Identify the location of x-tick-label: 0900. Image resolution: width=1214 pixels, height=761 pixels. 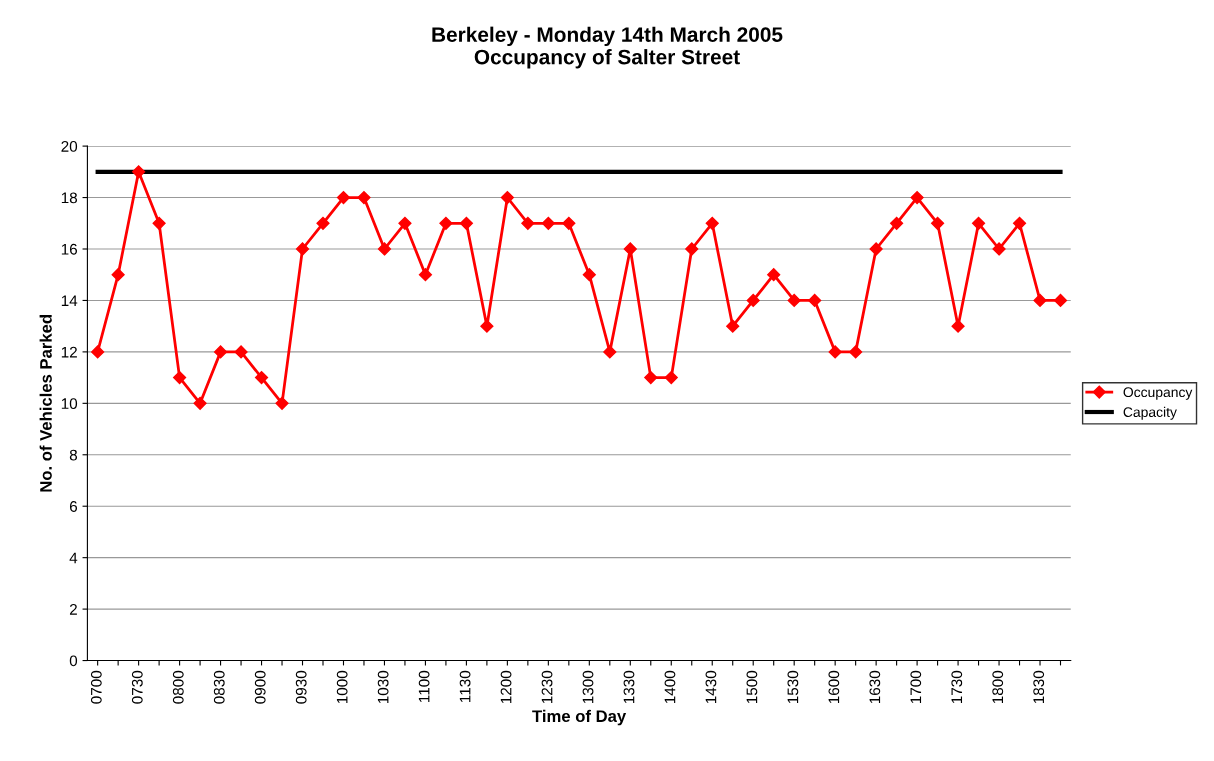
(260, 687).